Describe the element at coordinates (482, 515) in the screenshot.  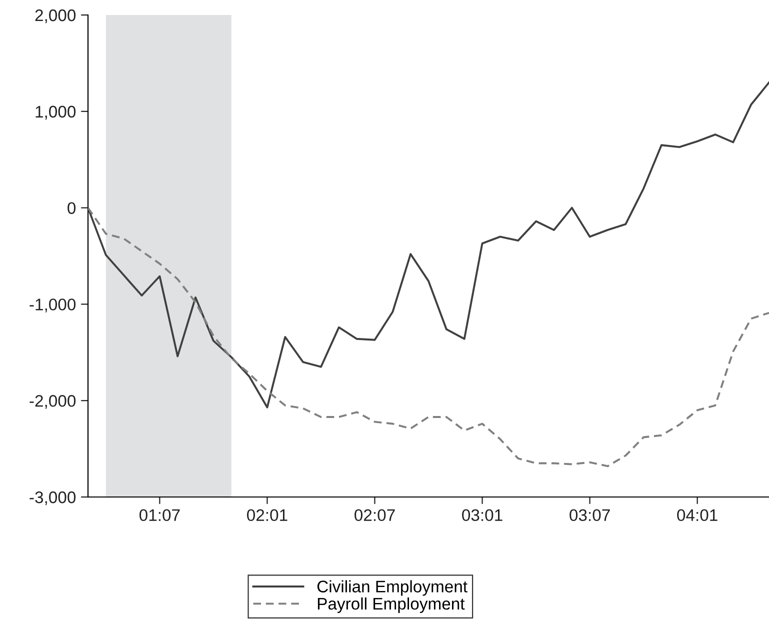
I see `x-tick-label: 03:01` at that location.